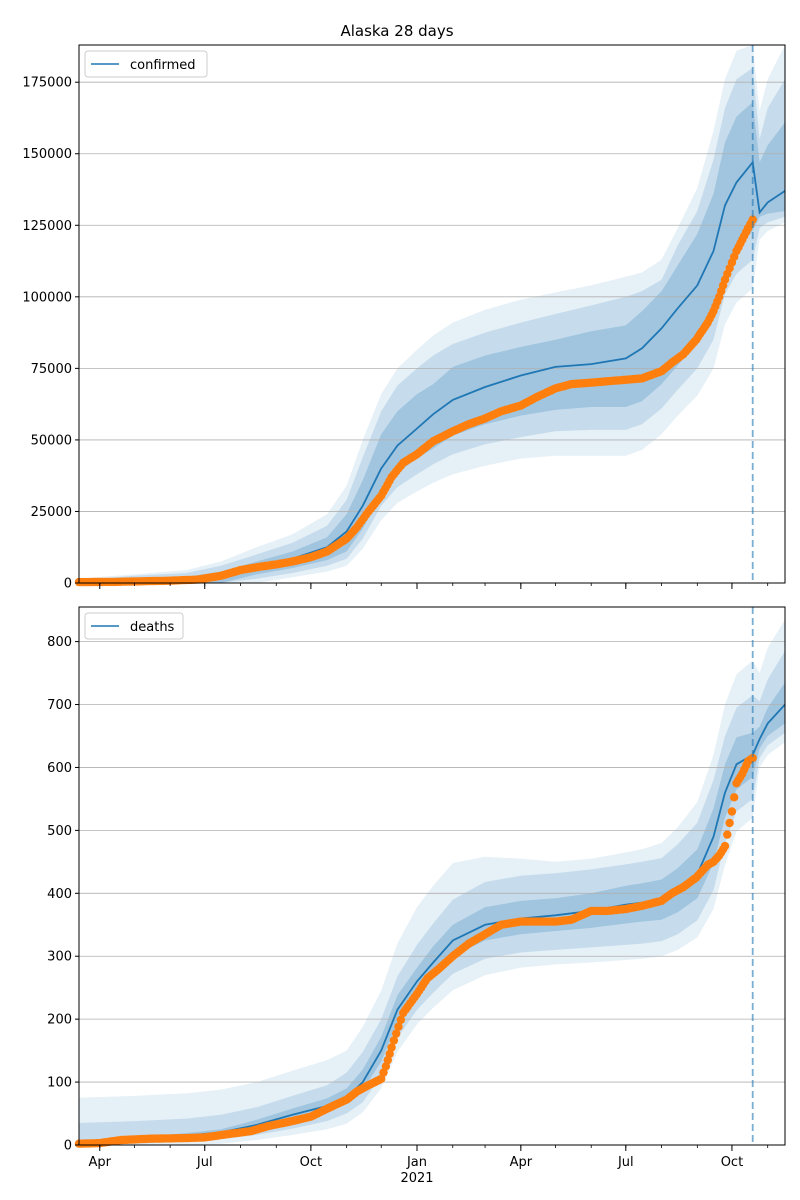  I want to click on legend-label: deaths, so click(152, 627).